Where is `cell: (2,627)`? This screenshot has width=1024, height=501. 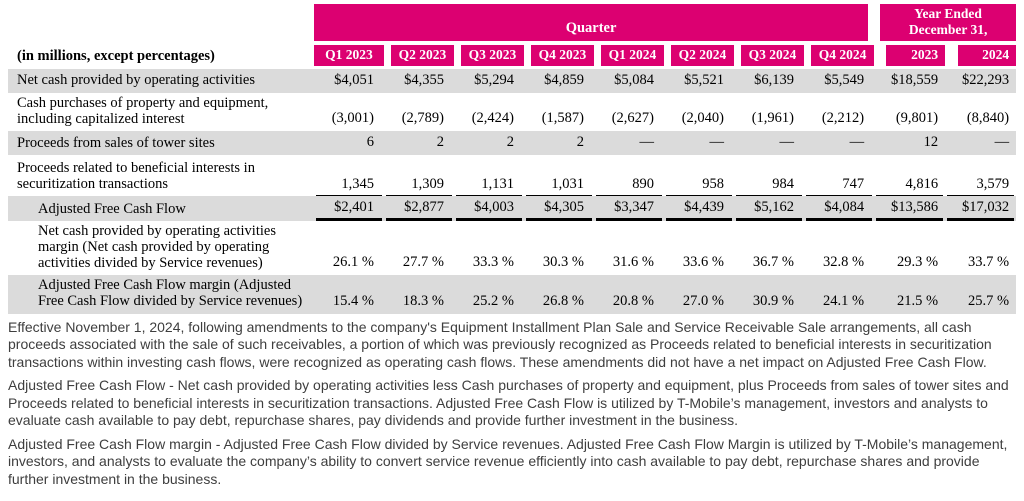 cell: (2,627) is located at coordinates (632, 118).